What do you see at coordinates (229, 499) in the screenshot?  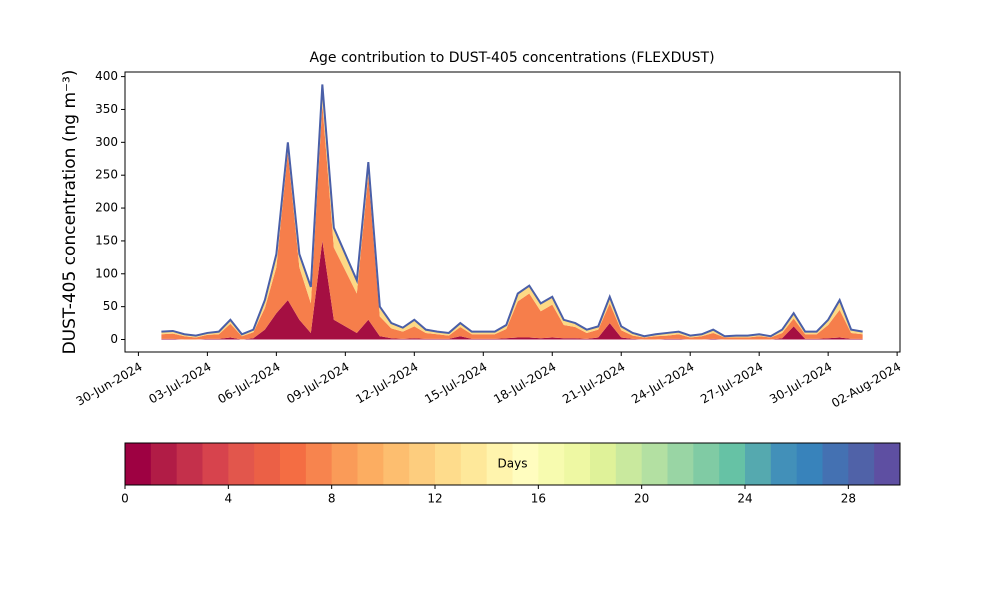 I see `colorbar-tick-label: 4` at bounding box center [229, 499].